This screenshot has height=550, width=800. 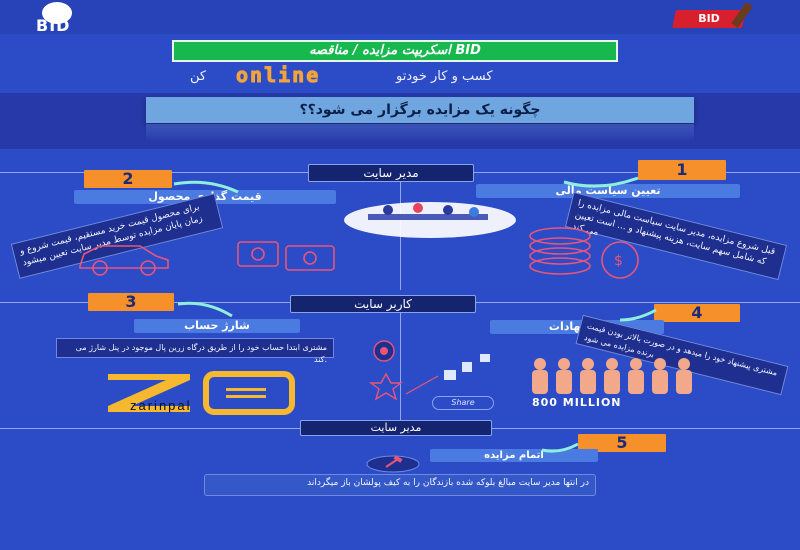 I want to click on step-1-number: 1, so click(x=682, y=170).